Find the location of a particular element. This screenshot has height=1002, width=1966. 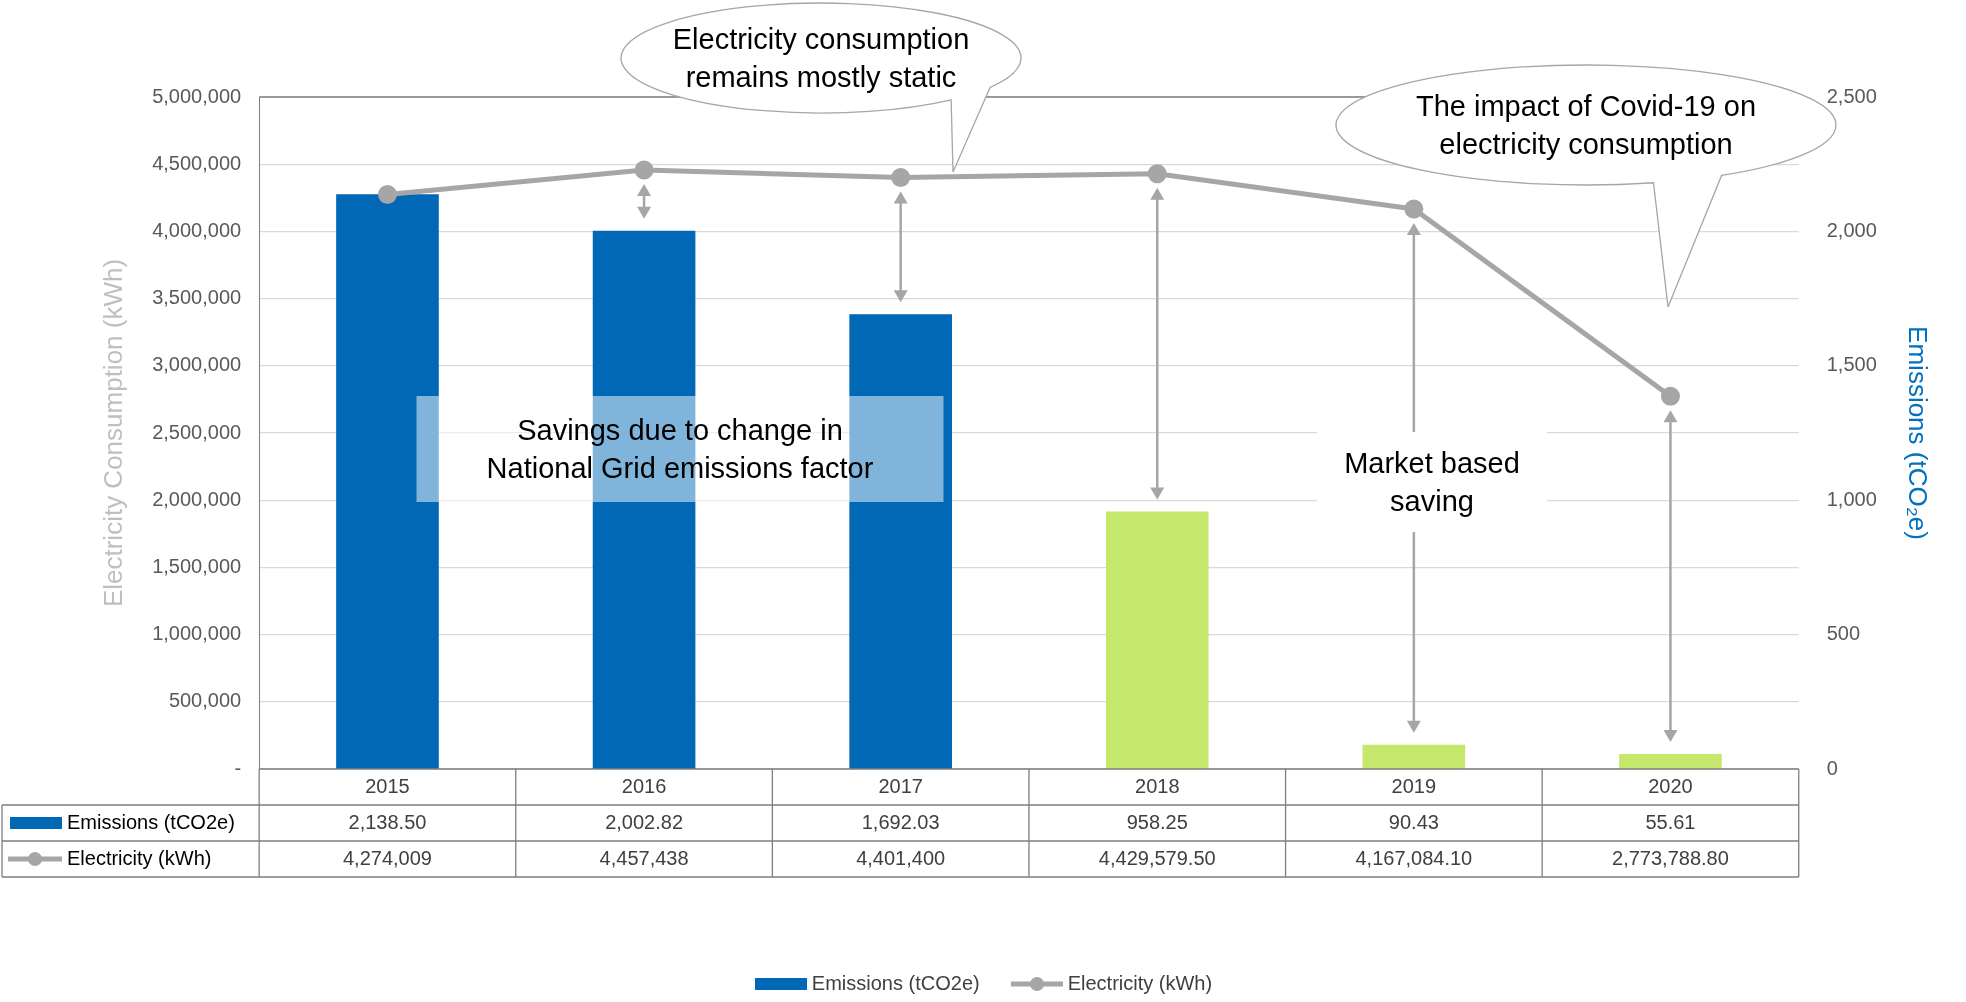

data-label: 90.43 is located at coordinates (1413, 821).